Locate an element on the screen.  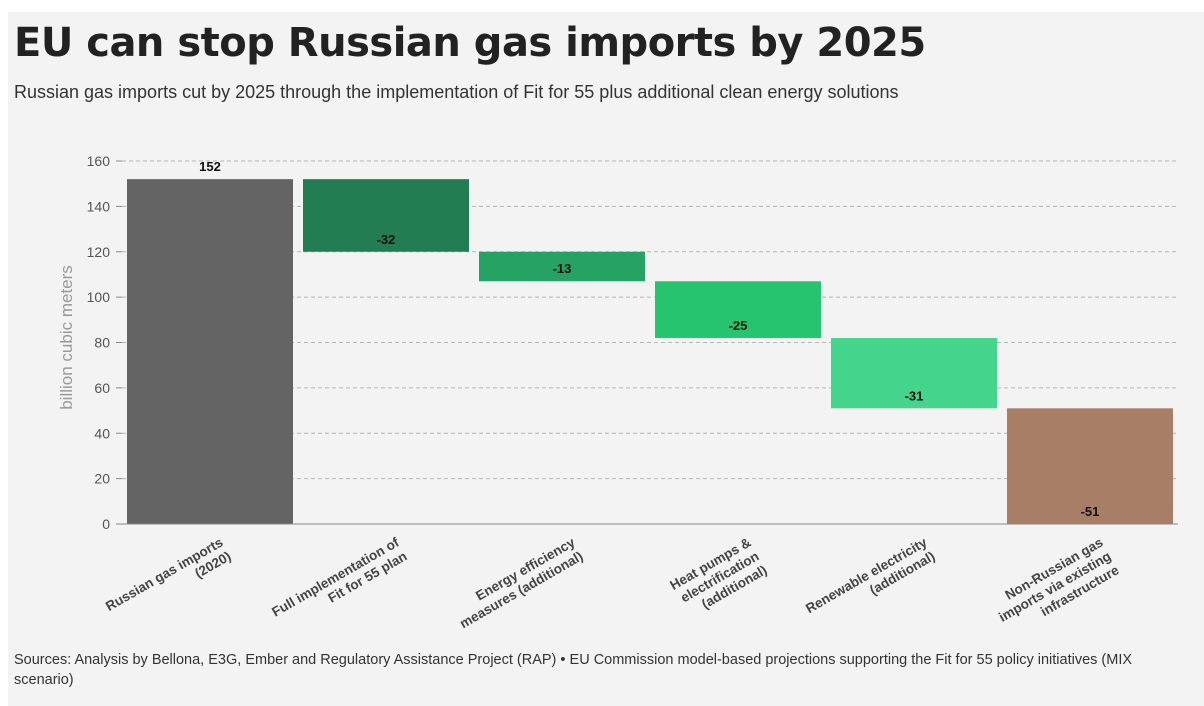
y-tick-label: 120 is located at coordinates (99, 252).